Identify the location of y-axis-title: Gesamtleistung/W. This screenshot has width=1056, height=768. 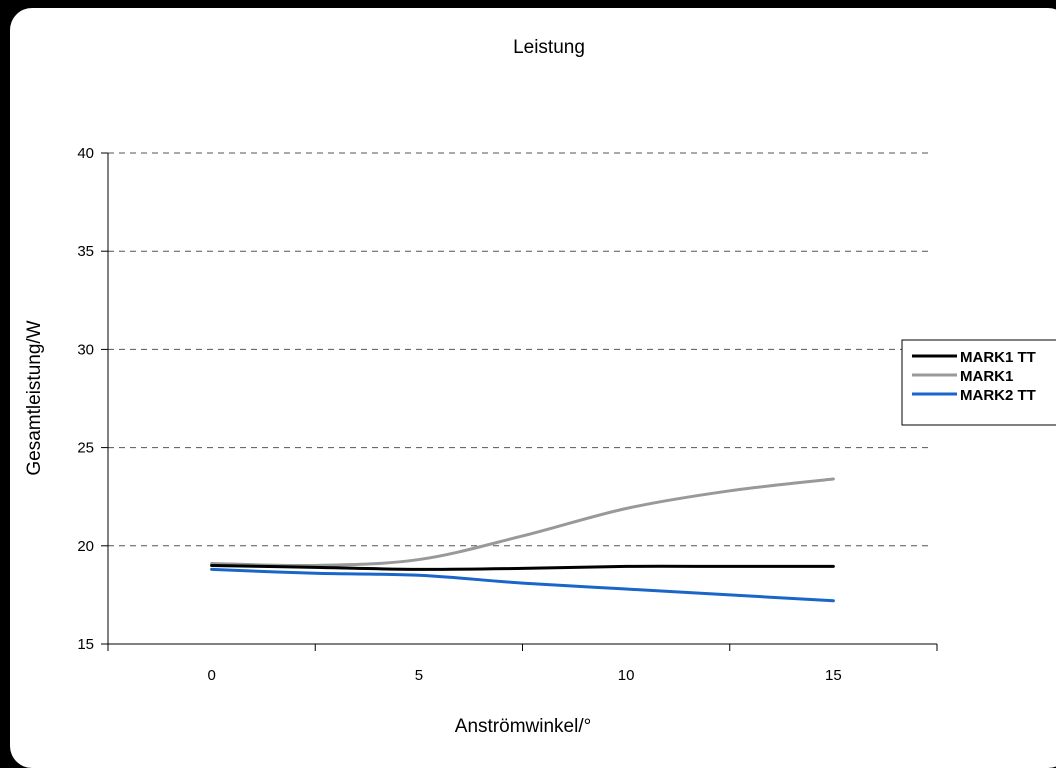
(34, 397).